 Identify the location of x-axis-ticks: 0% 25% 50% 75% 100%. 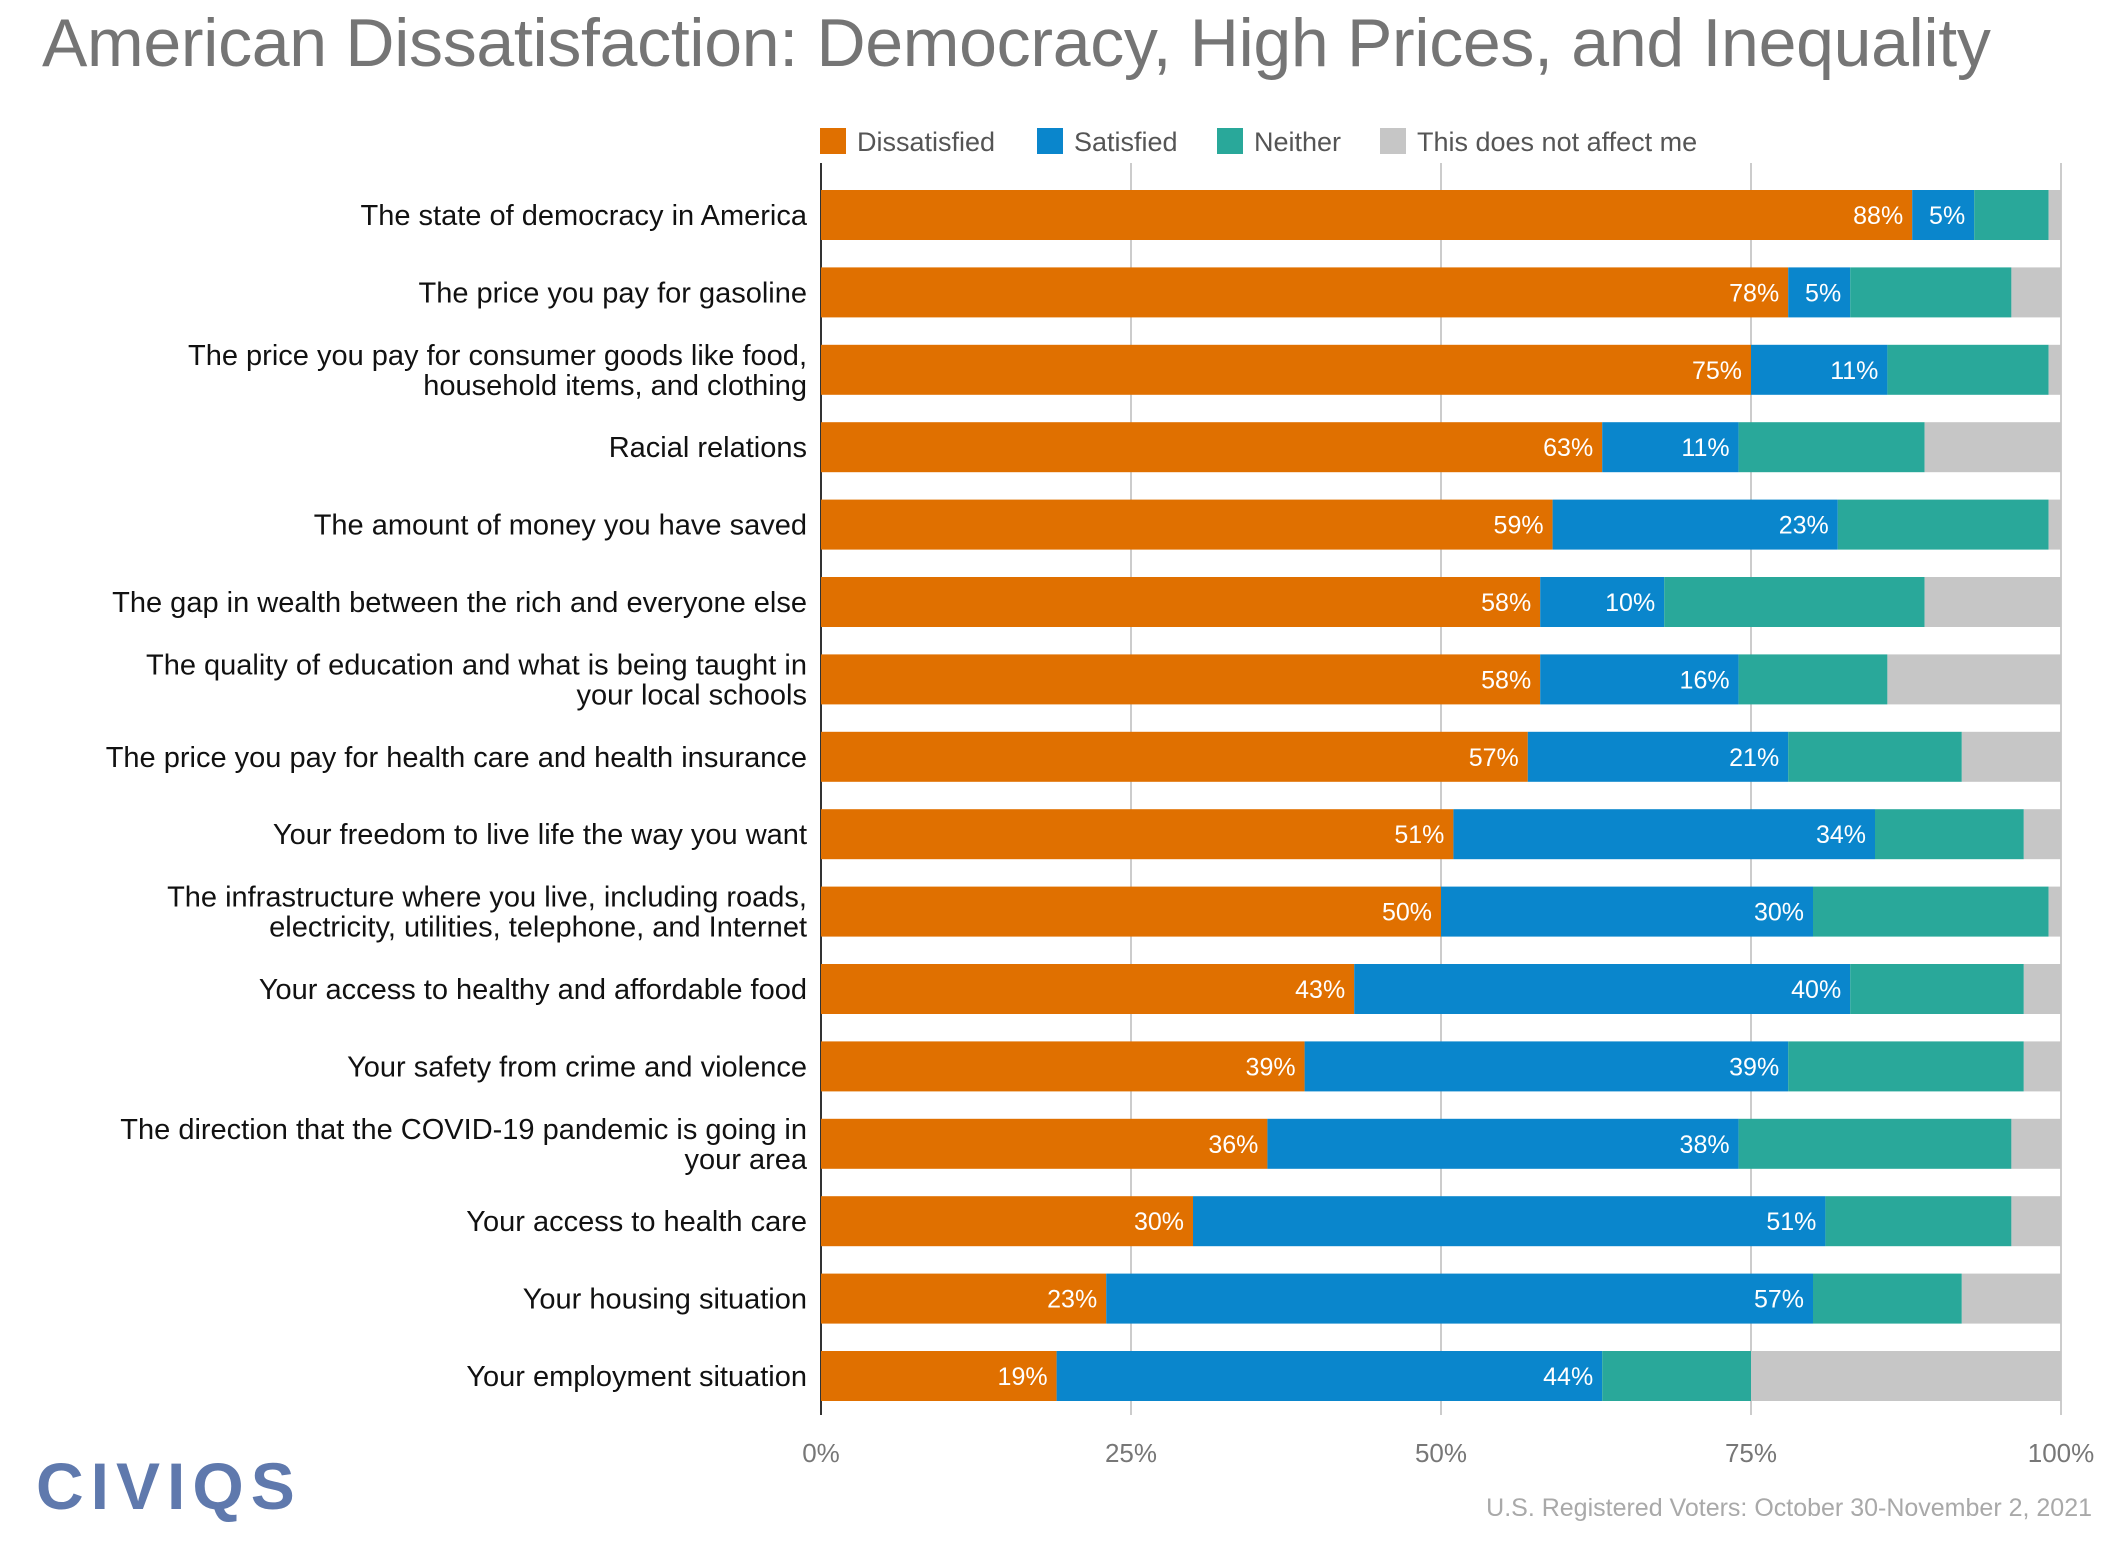
(1448, 1453).